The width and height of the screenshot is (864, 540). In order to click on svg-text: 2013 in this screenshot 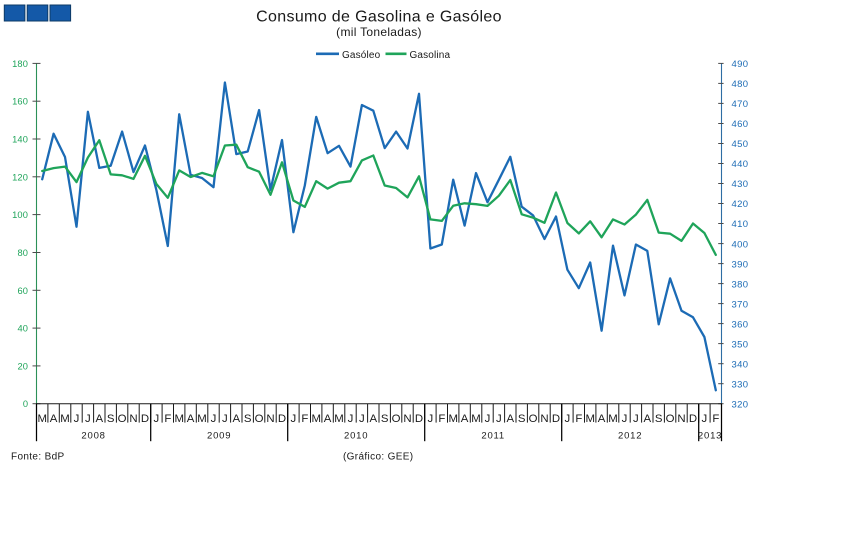, I will do `click(710, 436)`.